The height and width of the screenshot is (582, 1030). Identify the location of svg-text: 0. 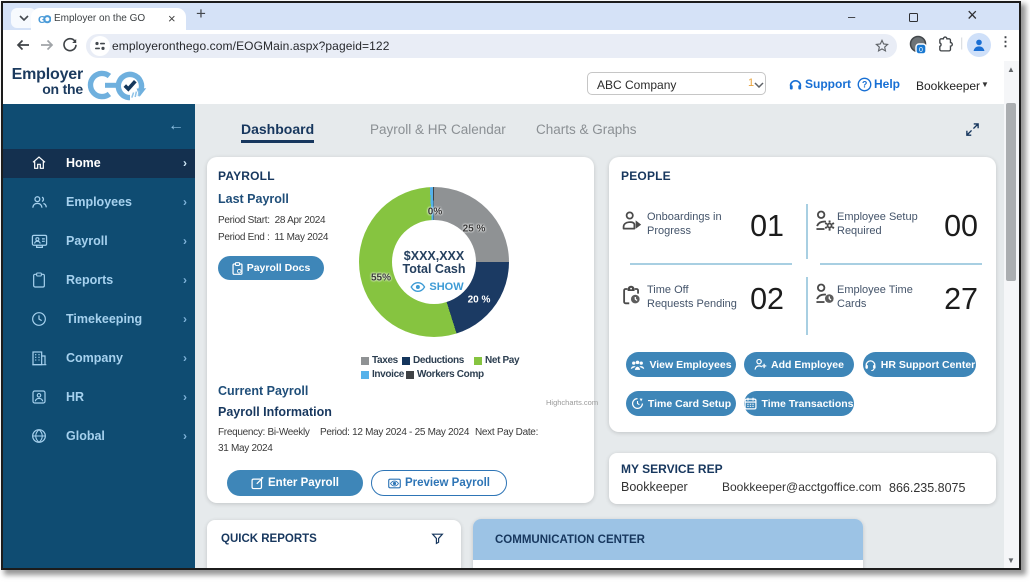
(921, 50).